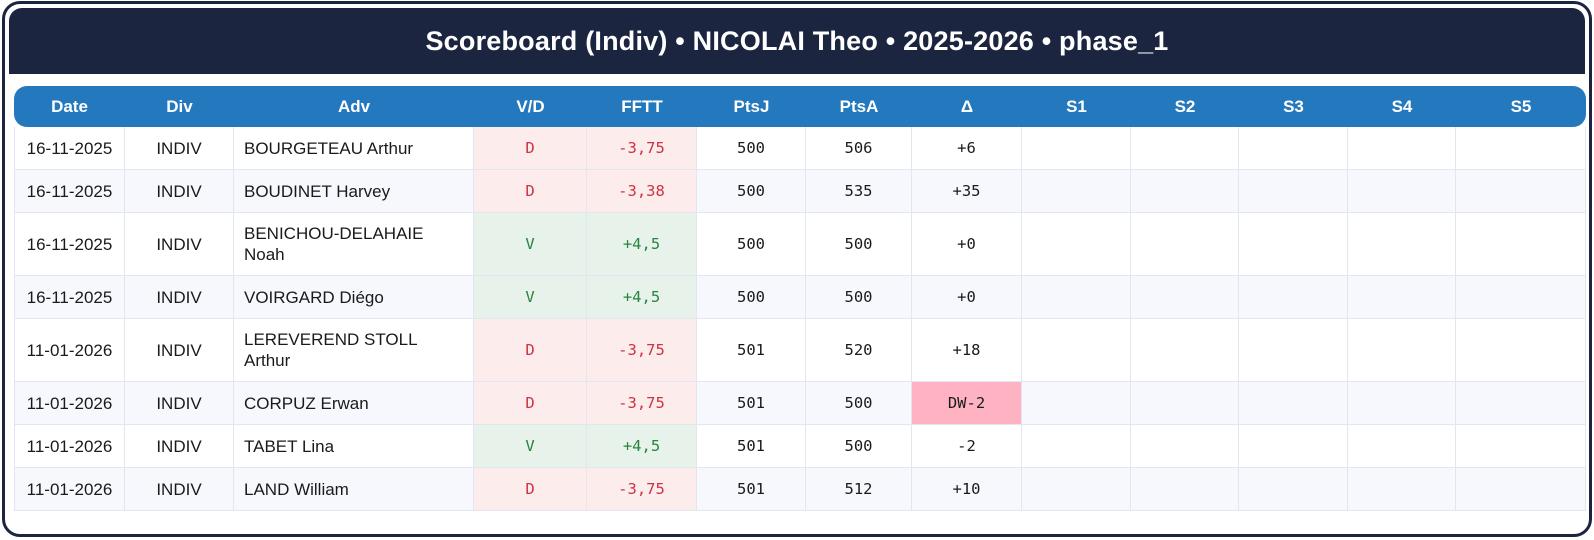  I want to click on opponent-points-cell: 506, so click(859, 148).